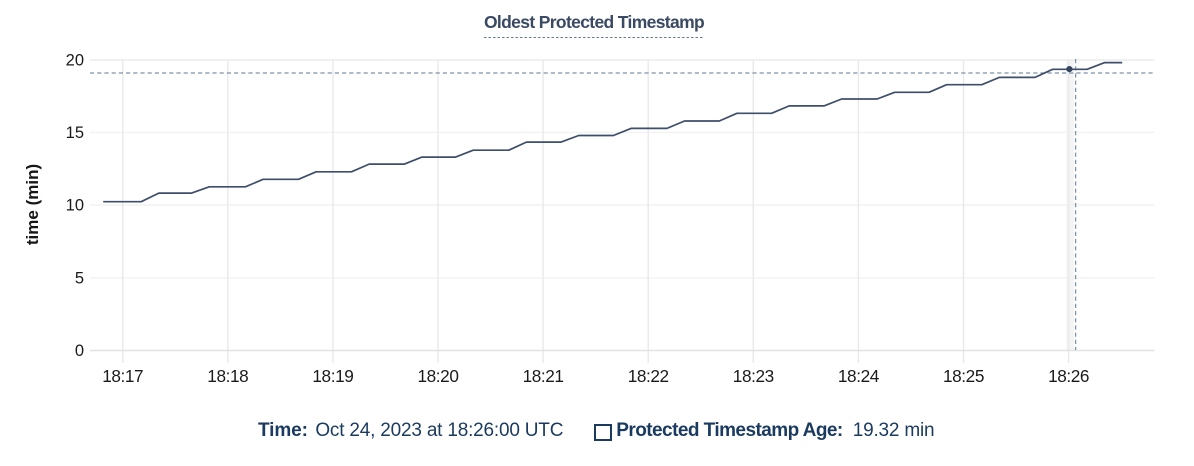 The width and height of the screenshot is (1194, 466). I want to click on svg-text: 18:26, so click(1068, 376).